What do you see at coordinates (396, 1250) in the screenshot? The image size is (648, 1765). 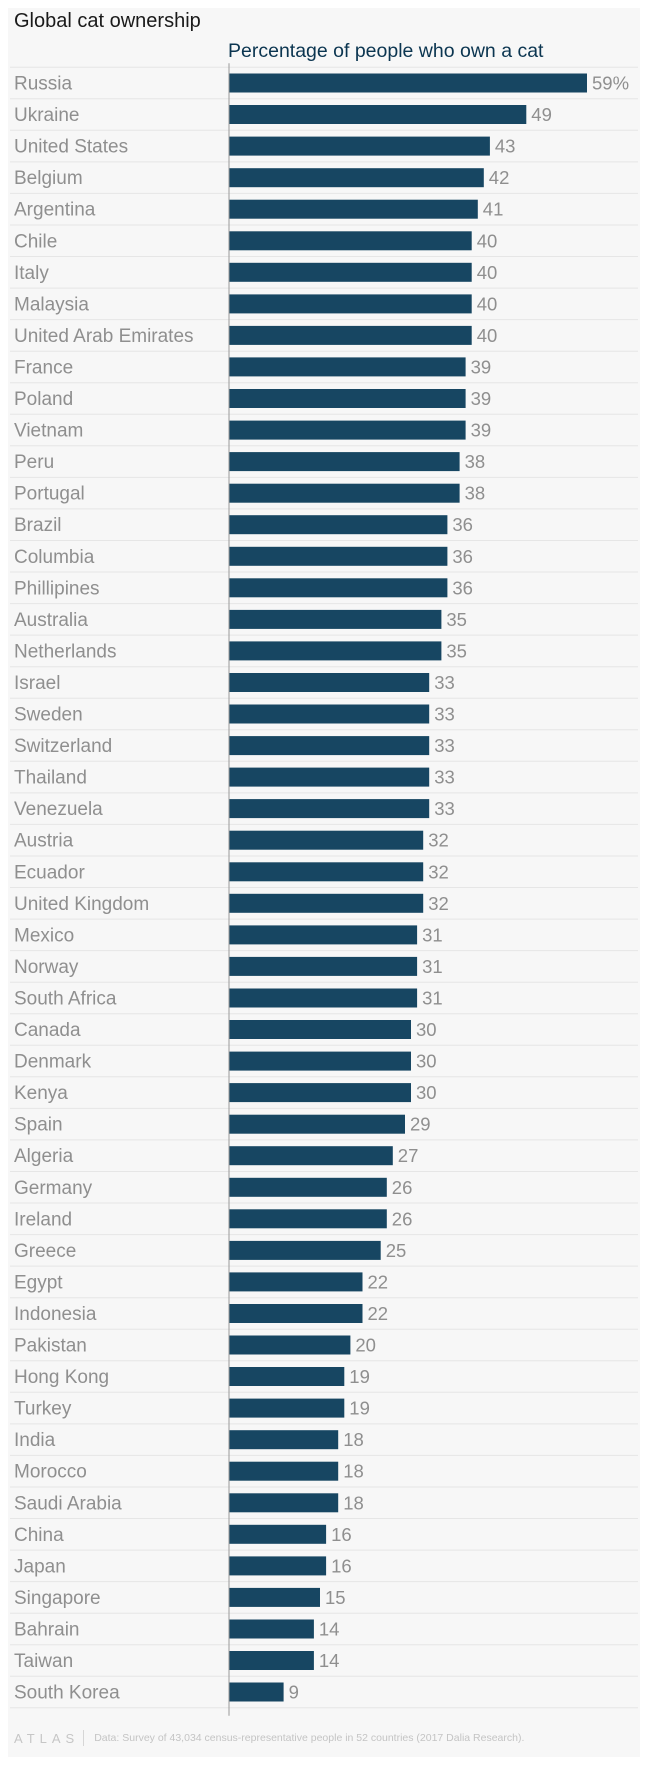 I see `value-label: 25` at bounding box center [396, 1250].